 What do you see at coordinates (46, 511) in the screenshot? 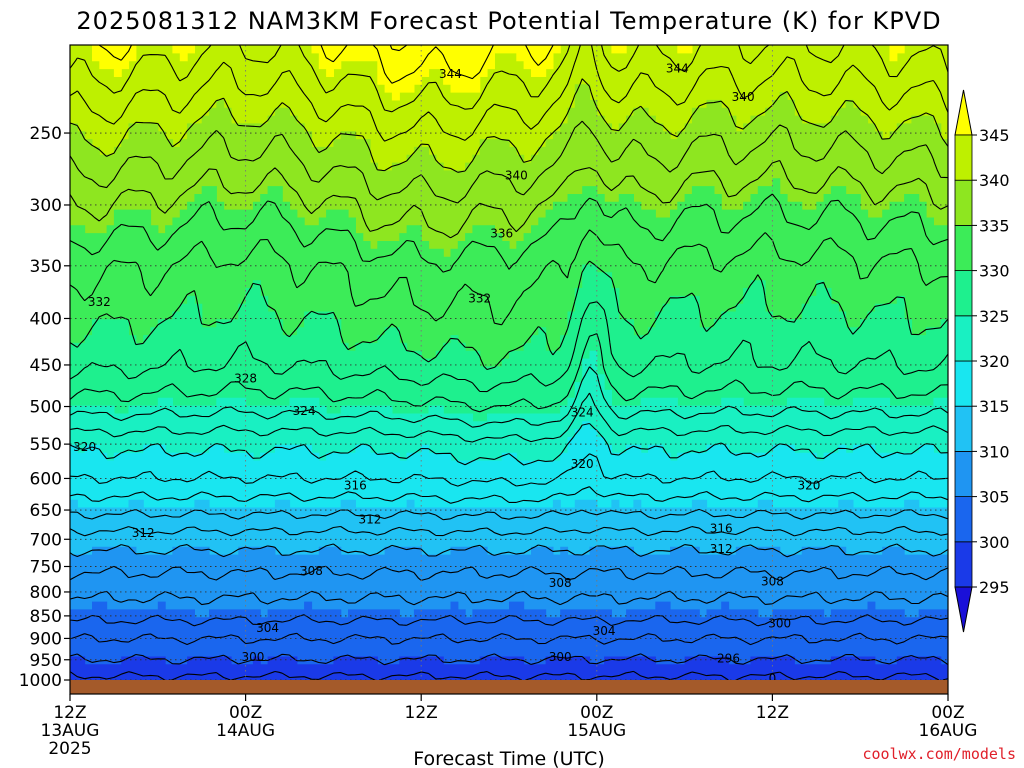
I see `y-tick-label: 650` at bounding box center [46, 511].